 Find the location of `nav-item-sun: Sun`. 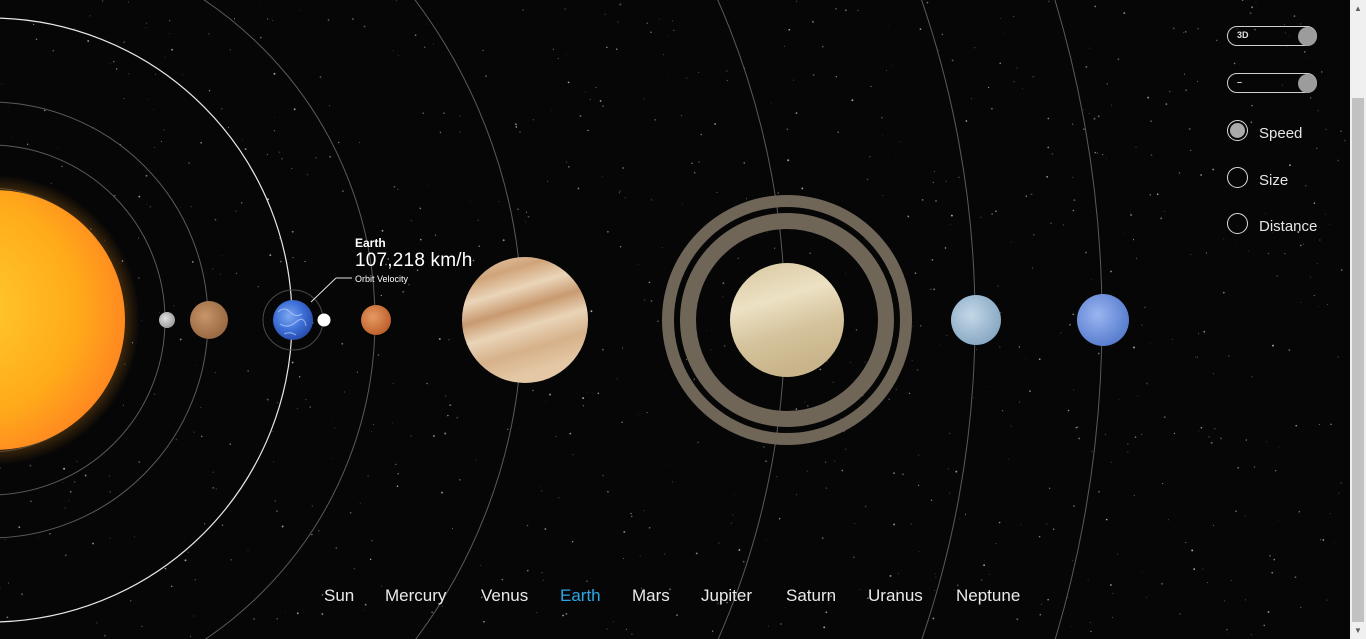

nav-item-sun: Sun is located at coordinates (339, 596).